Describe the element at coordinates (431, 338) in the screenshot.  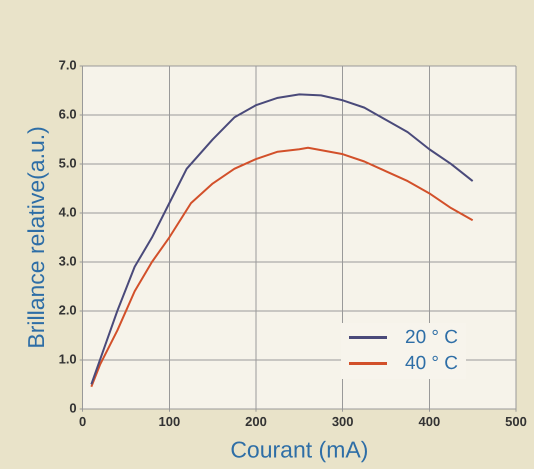
I see `legend-label: 20 ° C` at that location.